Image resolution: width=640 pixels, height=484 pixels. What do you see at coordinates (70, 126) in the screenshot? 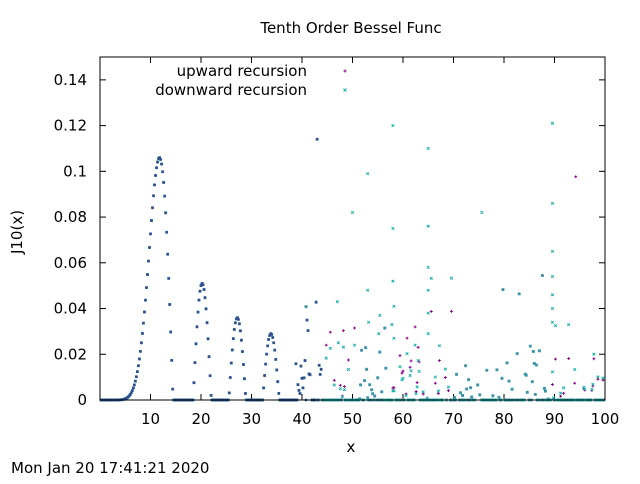
I see `y-tick-label: 0.12` at bounding box center [70, 126].